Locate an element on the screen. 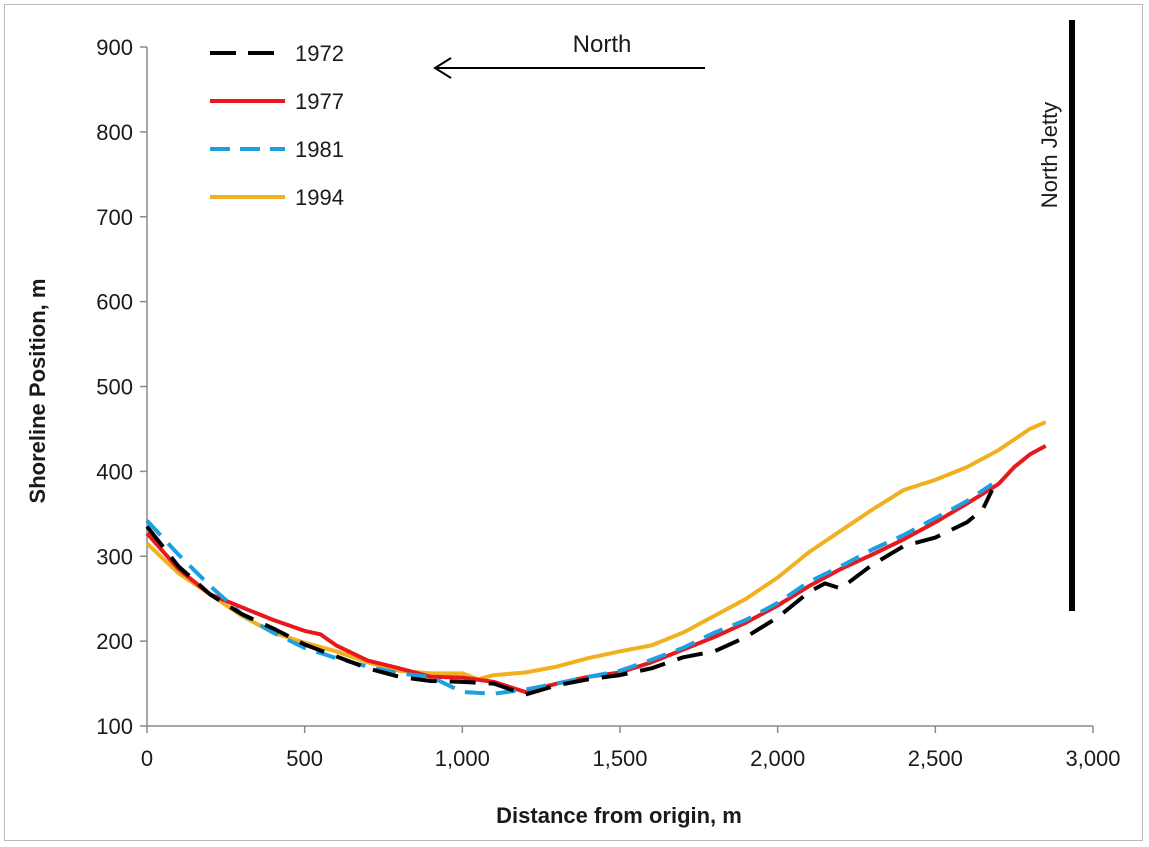 This screenshot has height=847, width=1149. y-tick-label: 800 is located at coordinates (114, 132).